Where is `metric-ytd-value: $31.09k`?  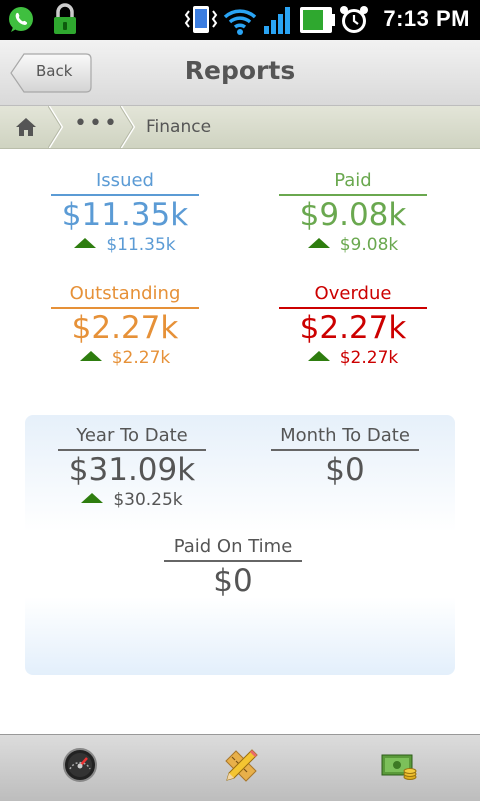
metric-ytd-value: $31.09k is located at coordinates (132, 470).